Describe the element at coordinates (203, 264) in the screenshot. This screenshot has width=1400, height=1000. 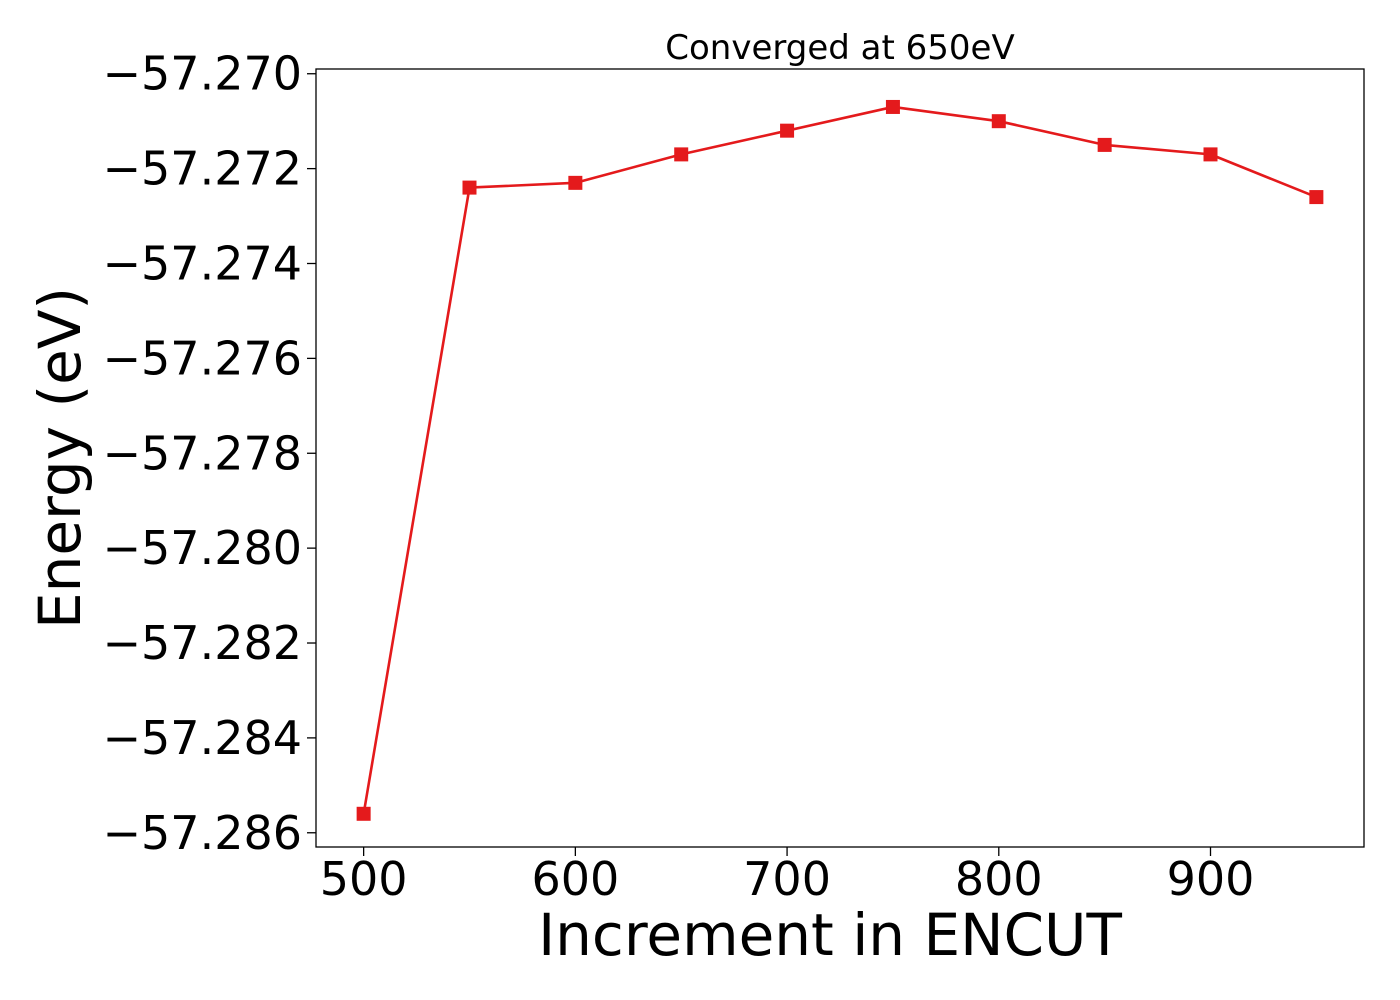
I see `y-tick-label: −57.274` at that location.